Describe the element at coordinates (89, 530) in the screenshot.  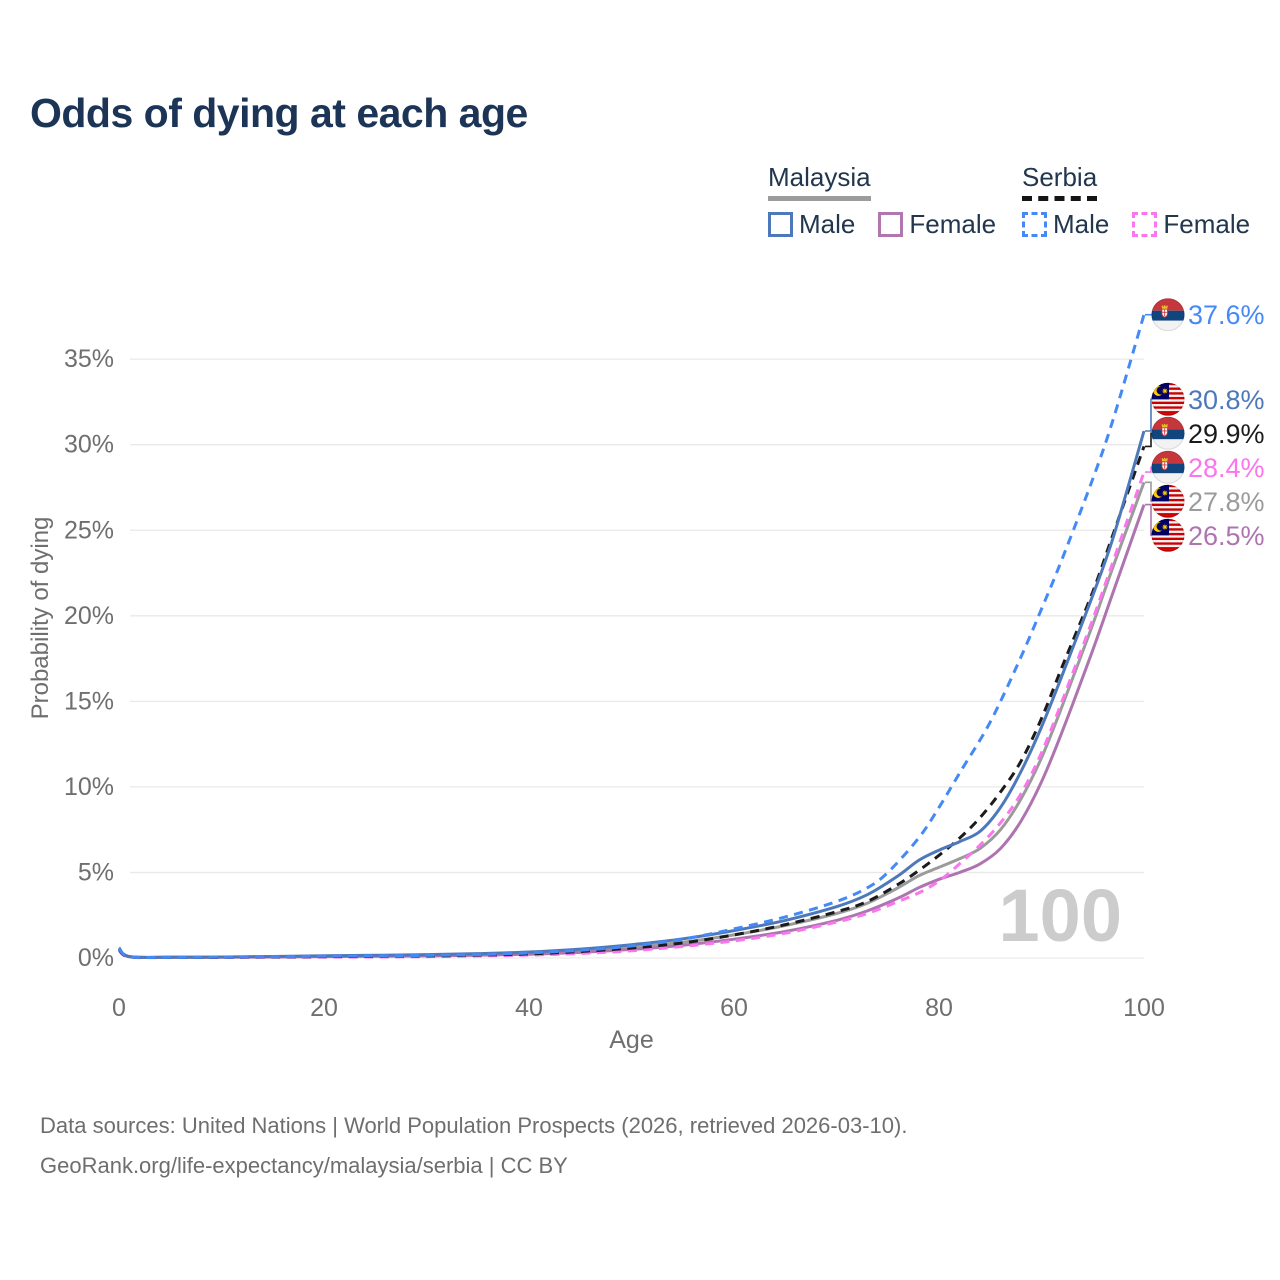
I see `y-tick-label: 25%` at that location.